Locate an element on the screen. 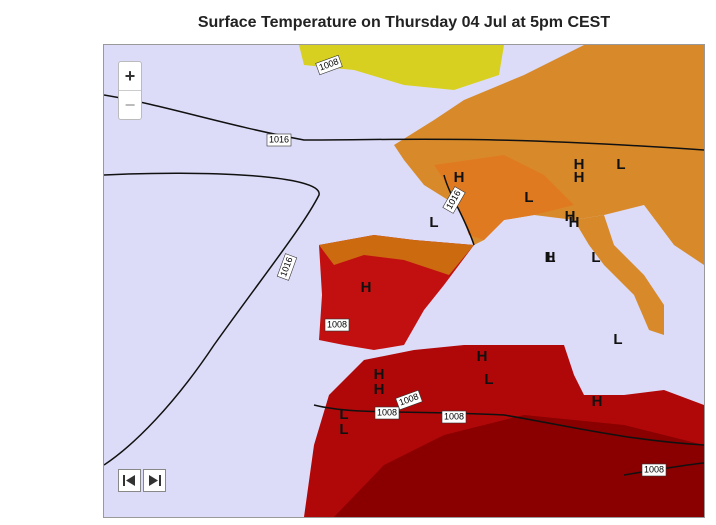 The image size is (716, 525). previous-button is located at coordinates (129, 480).